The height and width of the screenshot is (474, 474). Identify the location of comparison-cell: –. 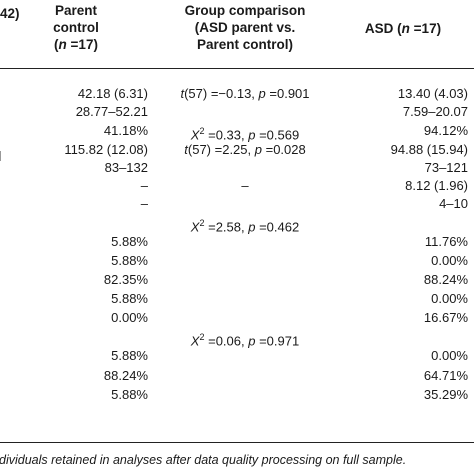
(245, 185).